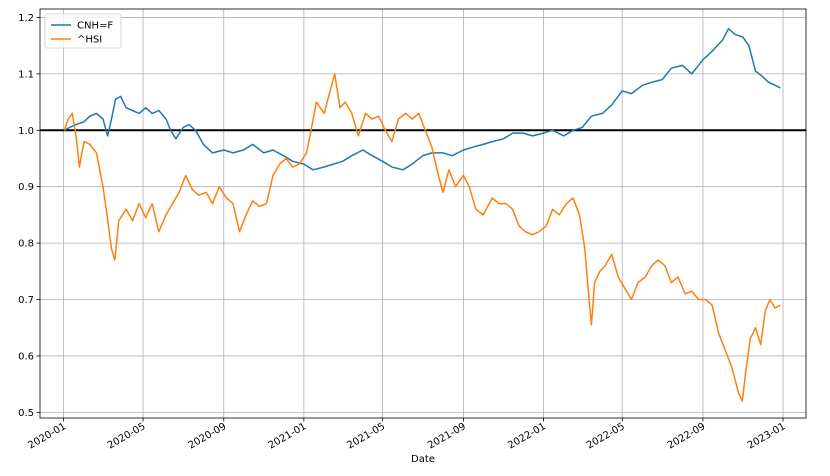  What do you see at coordinates (26, 187) in the screenshot?
I see `y-tick-label: 0.9` at bounding box center [26, 187].